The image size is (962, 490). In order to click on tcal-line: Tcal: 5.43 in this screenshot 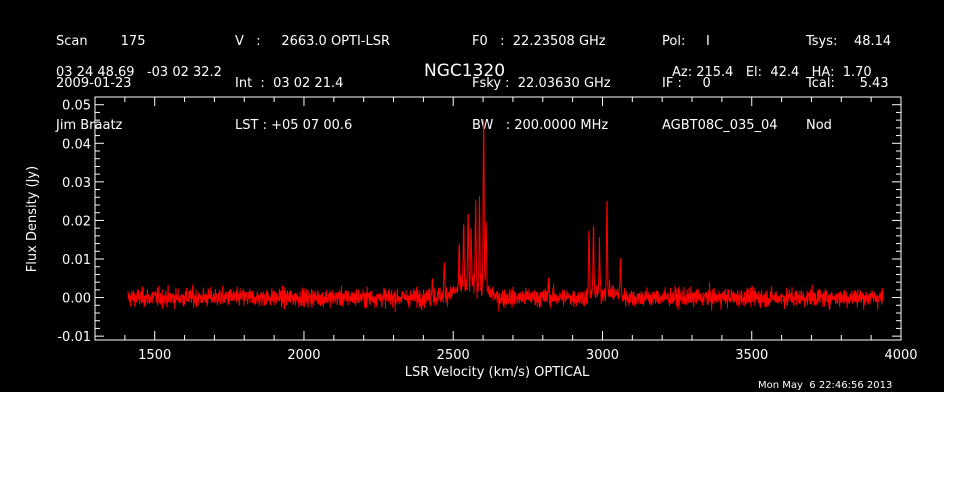, I will do `click(847, 83)`.